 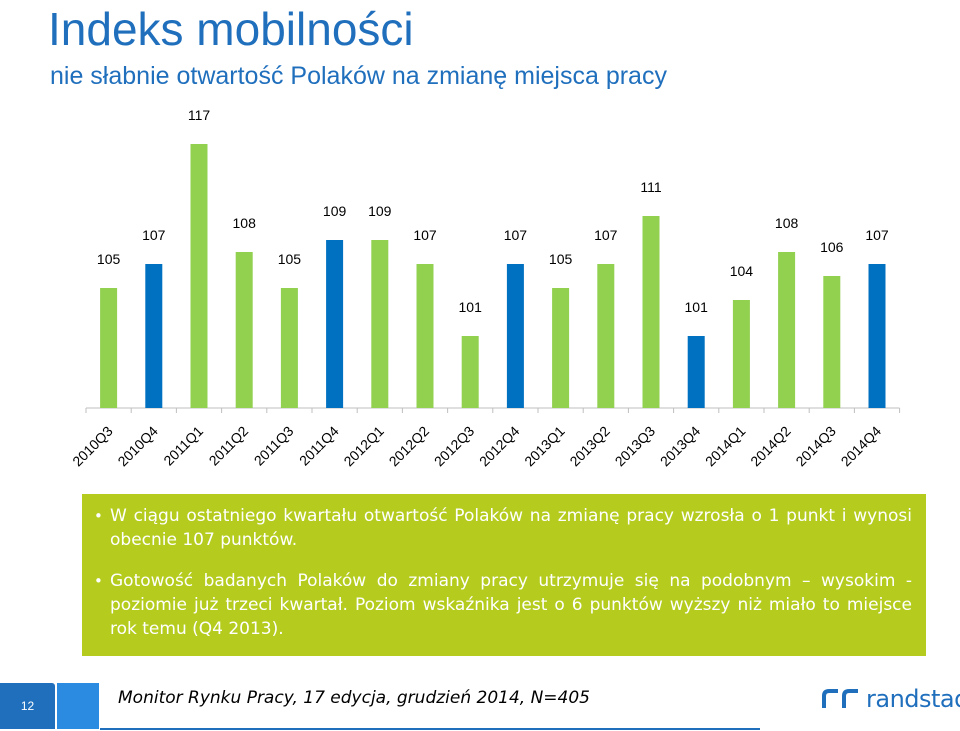 I want to click on bar-2010Q3, so click(x=109, y=348).